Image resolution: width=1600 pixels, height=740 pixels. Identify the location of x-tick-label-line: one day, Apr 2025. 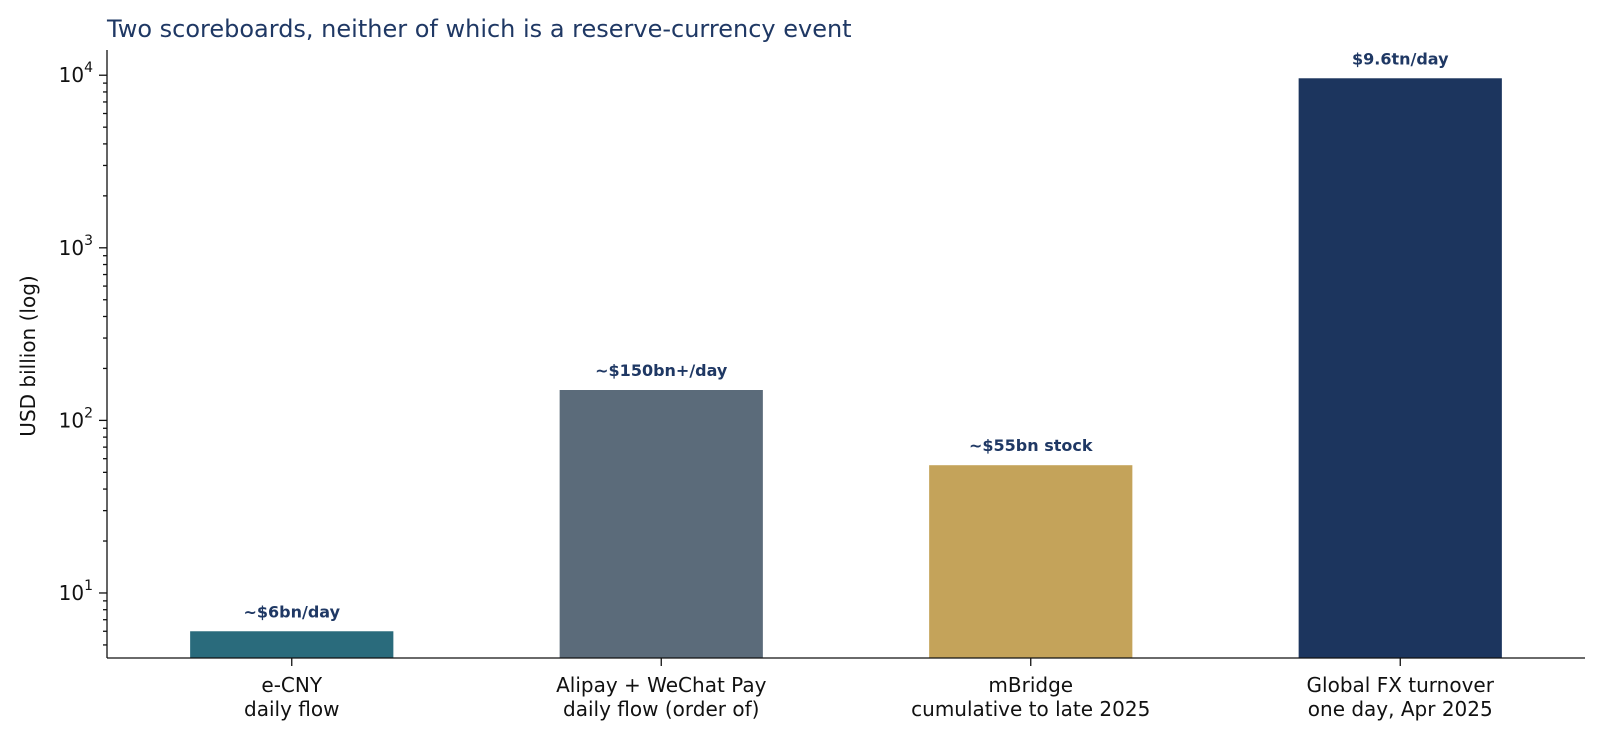
(1400, 709).